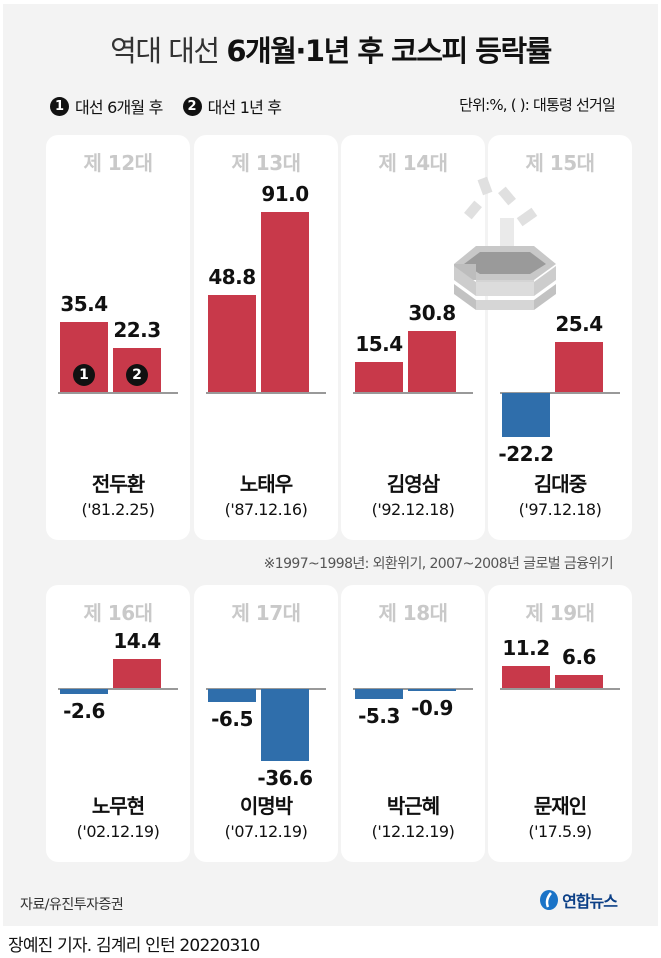 This screenshot has width=661, height=958. I want to click on president-name: 전두환, so click(118, 484).